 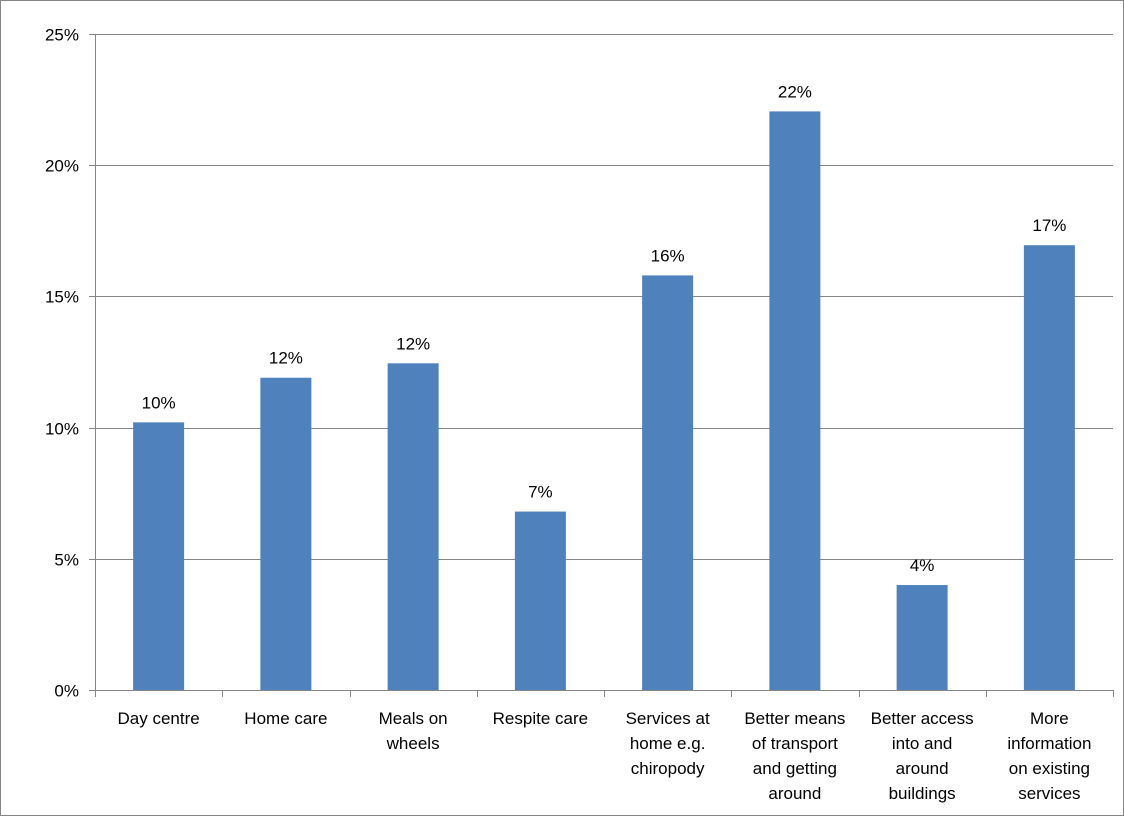 I want to click on y-tick-label: 25%, so click(x=62, y=35).